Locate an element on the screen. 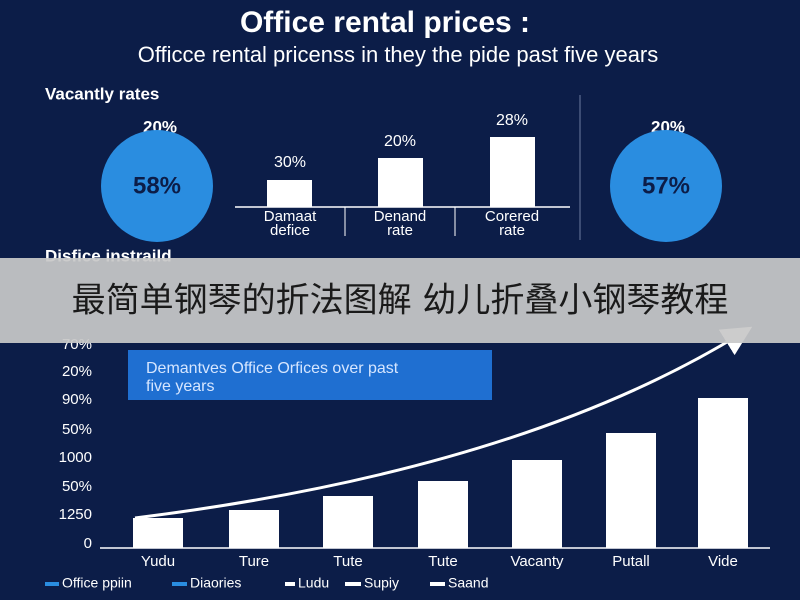 Image resolution: width=800 pixels, height=600 pixels. category-label: Yudu is located at coordinates (158, 561).